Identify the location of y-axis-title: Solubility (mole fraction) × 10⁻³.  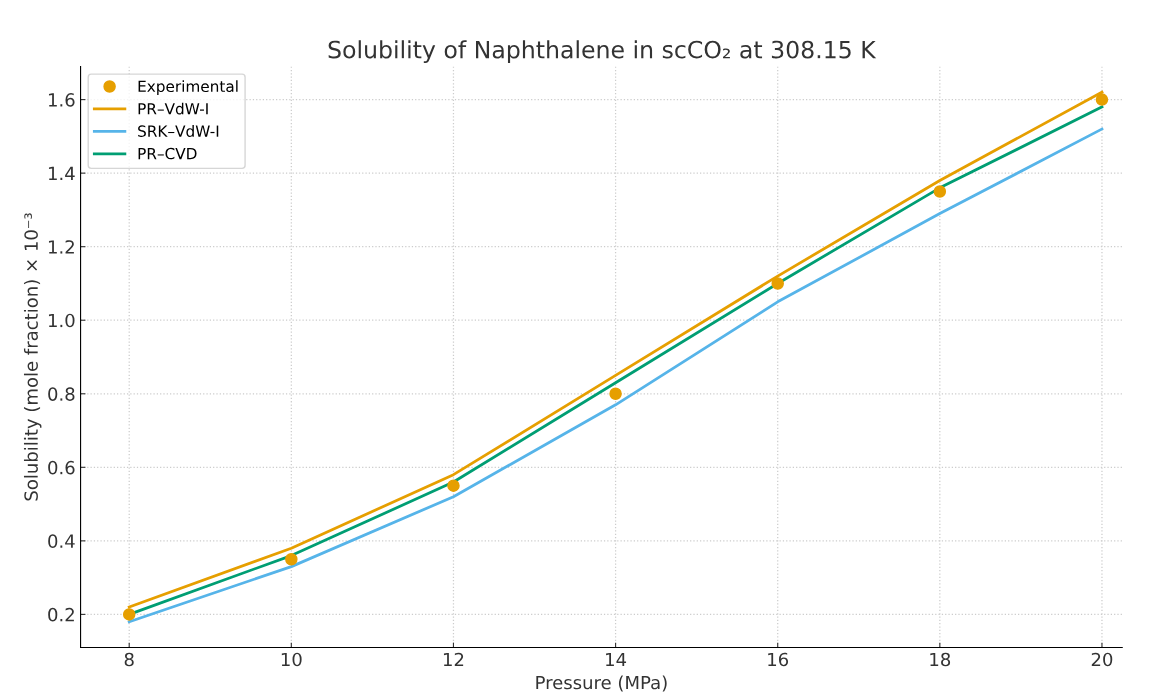
(32, 357).